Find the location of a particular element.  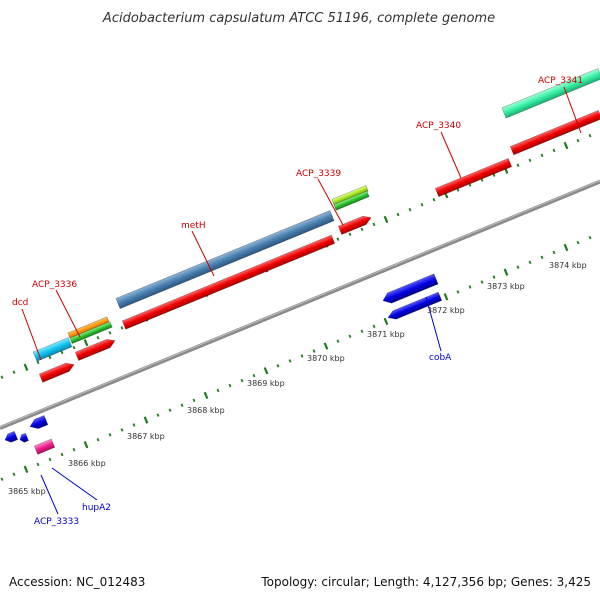

gene-bar-acp-3339-b is located at coordinates (351, 200).